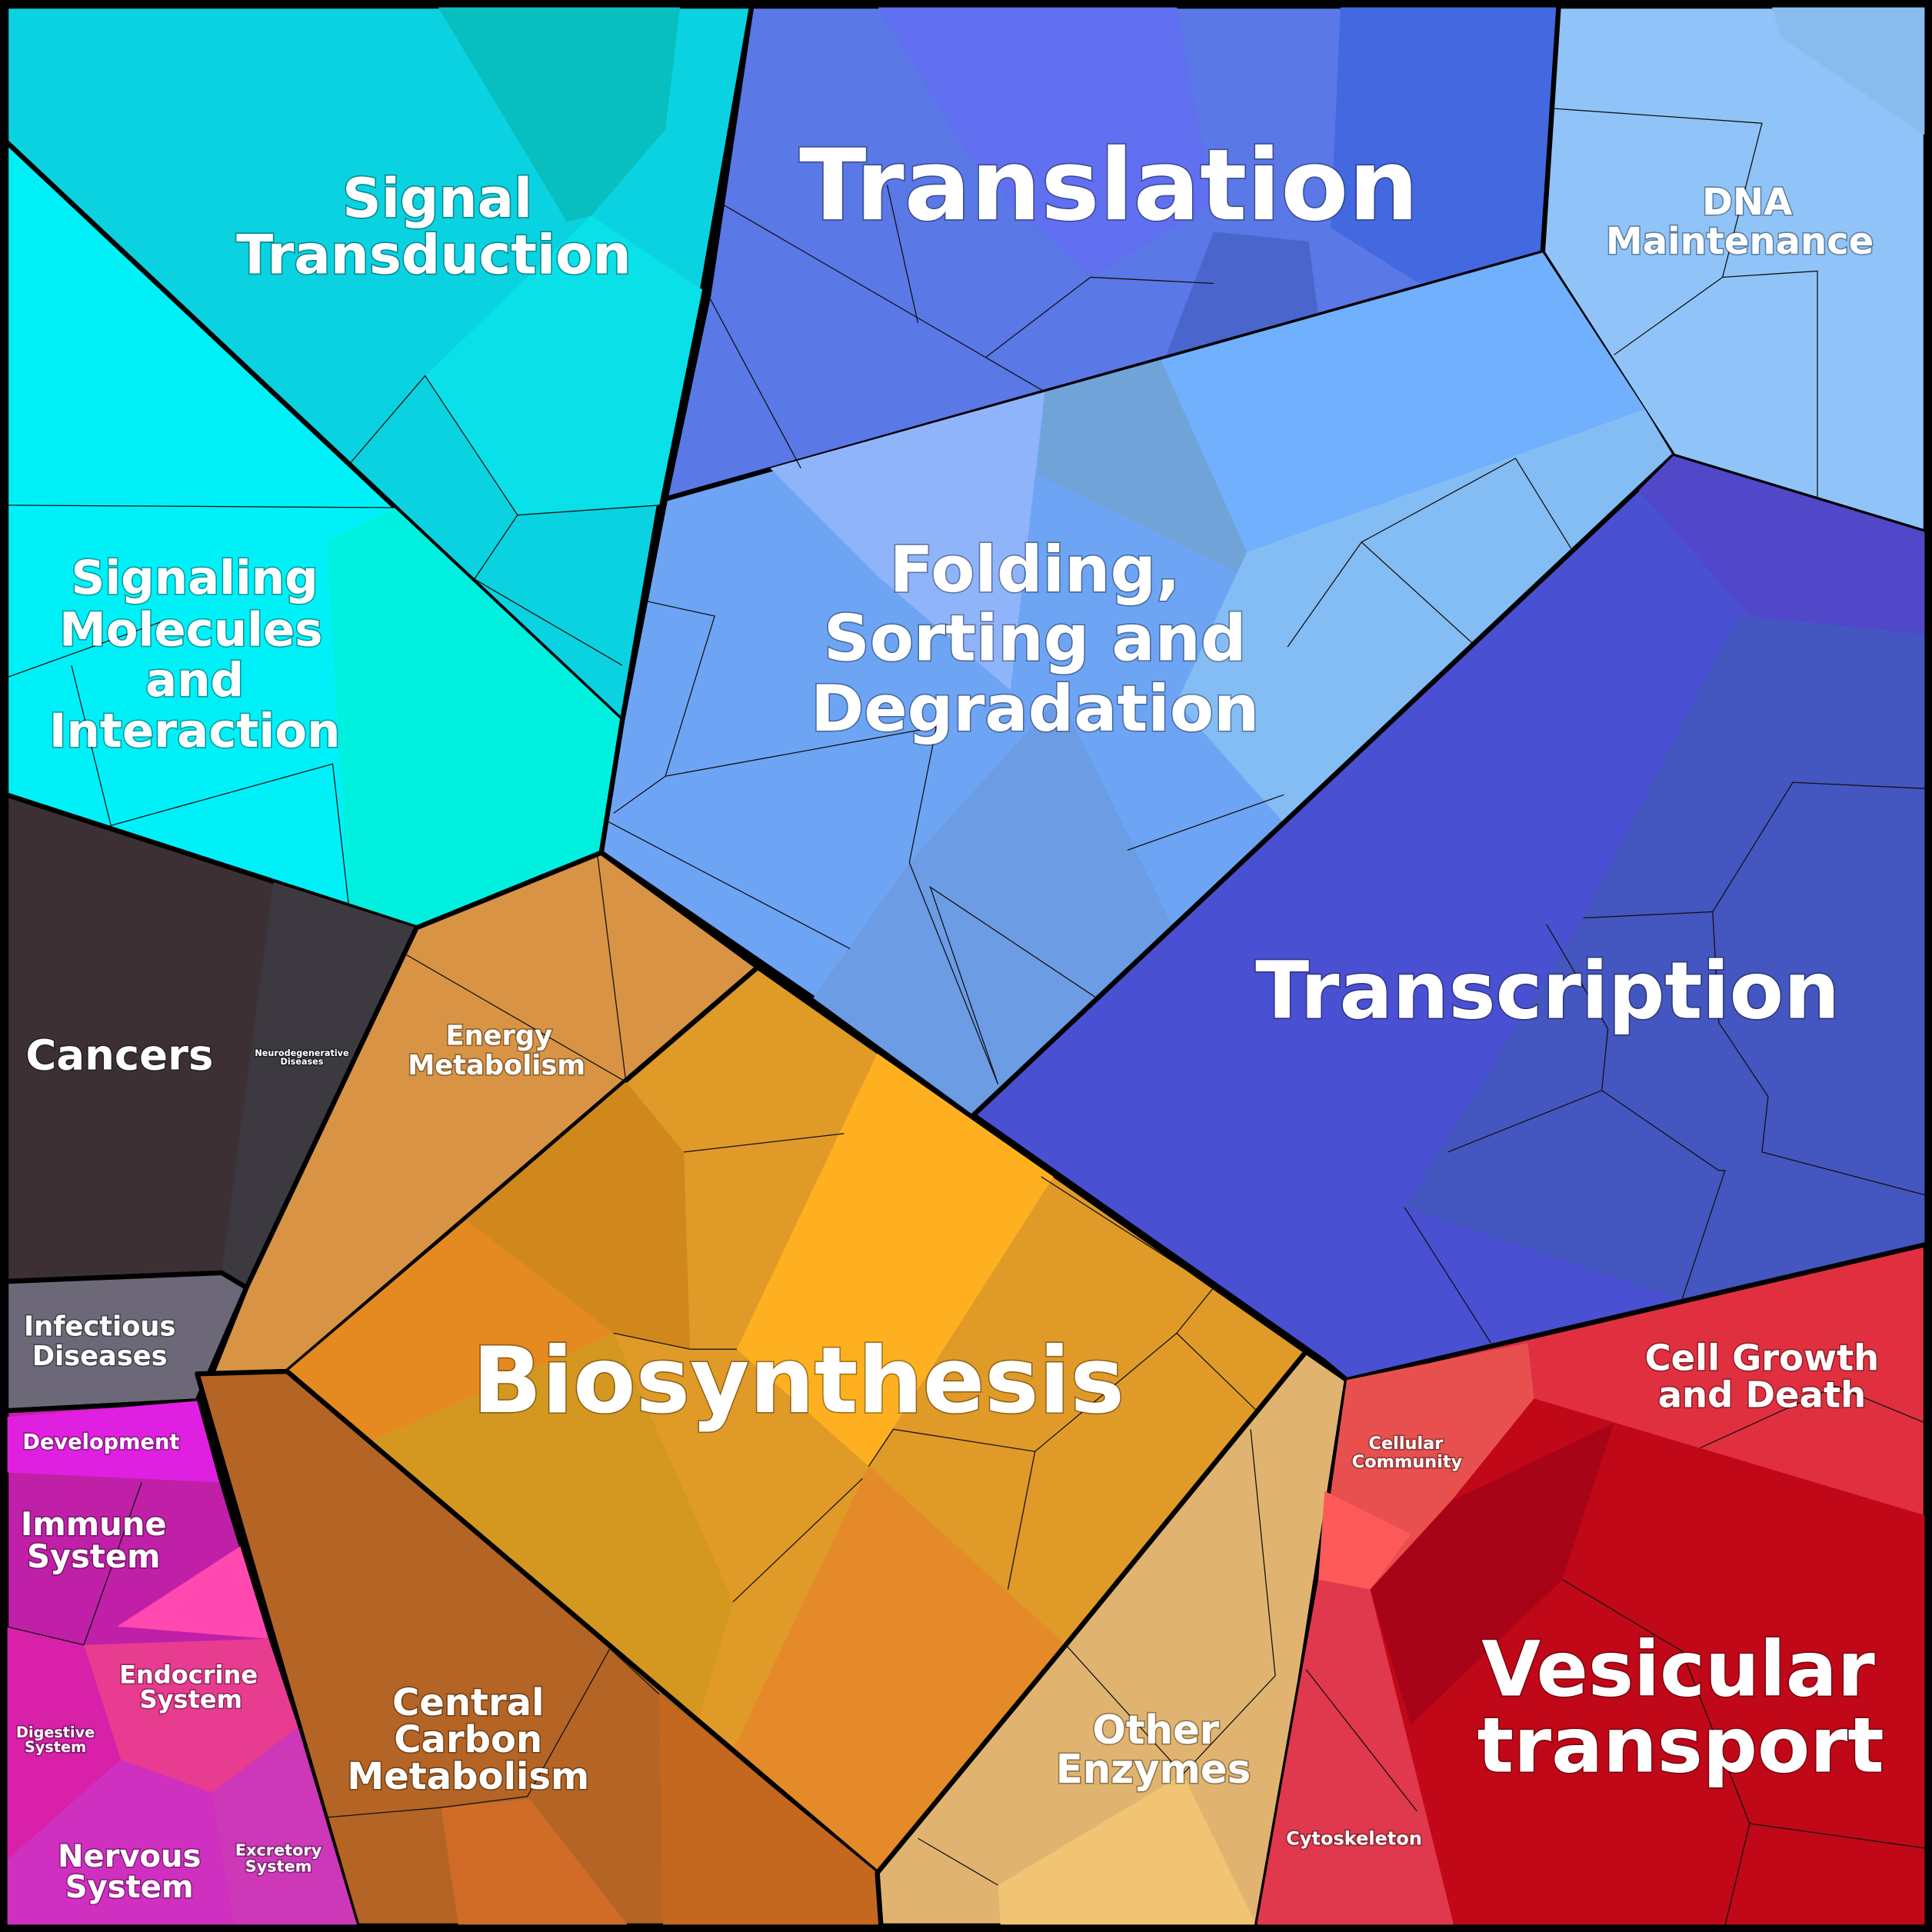 Image resolution: width=1932 pixels, height=1932 pixels. I want to click on label-line: Vesicular, so click(1678, 1669).